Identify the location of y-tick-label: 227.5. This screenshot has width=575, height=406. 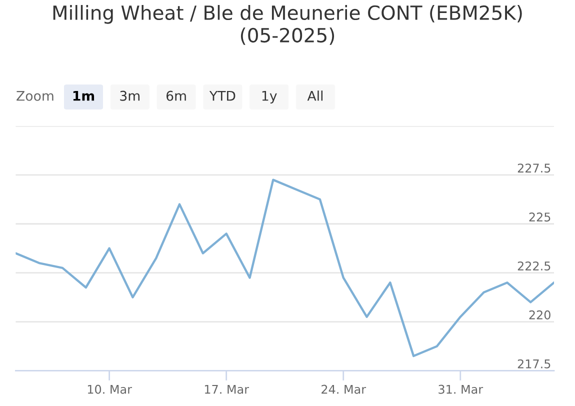
(534, 168).